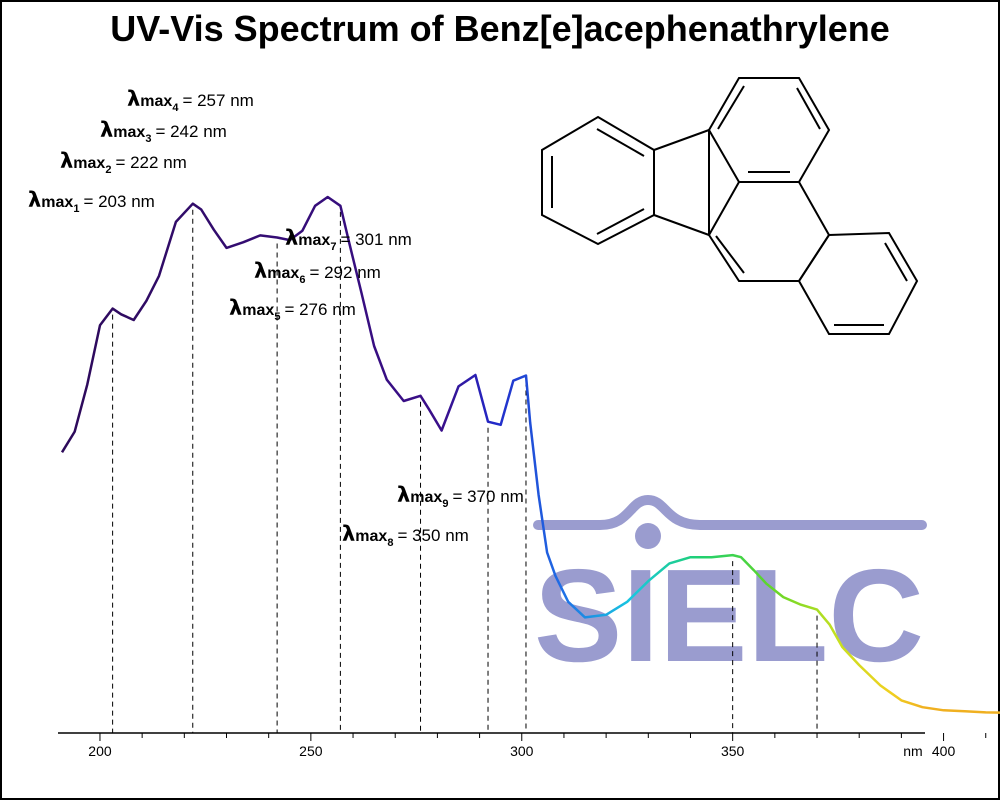  Describe the element at coordinates (123, 162) in the screenshot. I see `peak-label: λmax2 = 222 nm` at that location.